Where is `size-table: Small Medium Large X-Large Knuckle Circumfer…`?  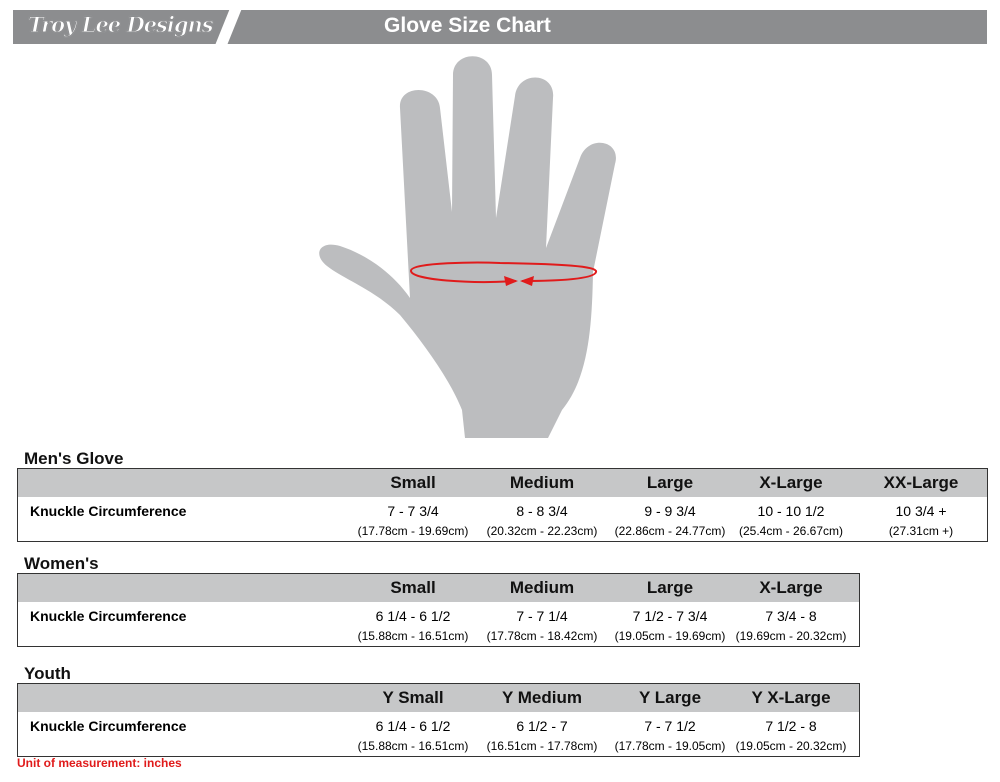 size-table: Small Medium Large X-Large Knuckle Circumfer… is located at coordinates (438, 610).